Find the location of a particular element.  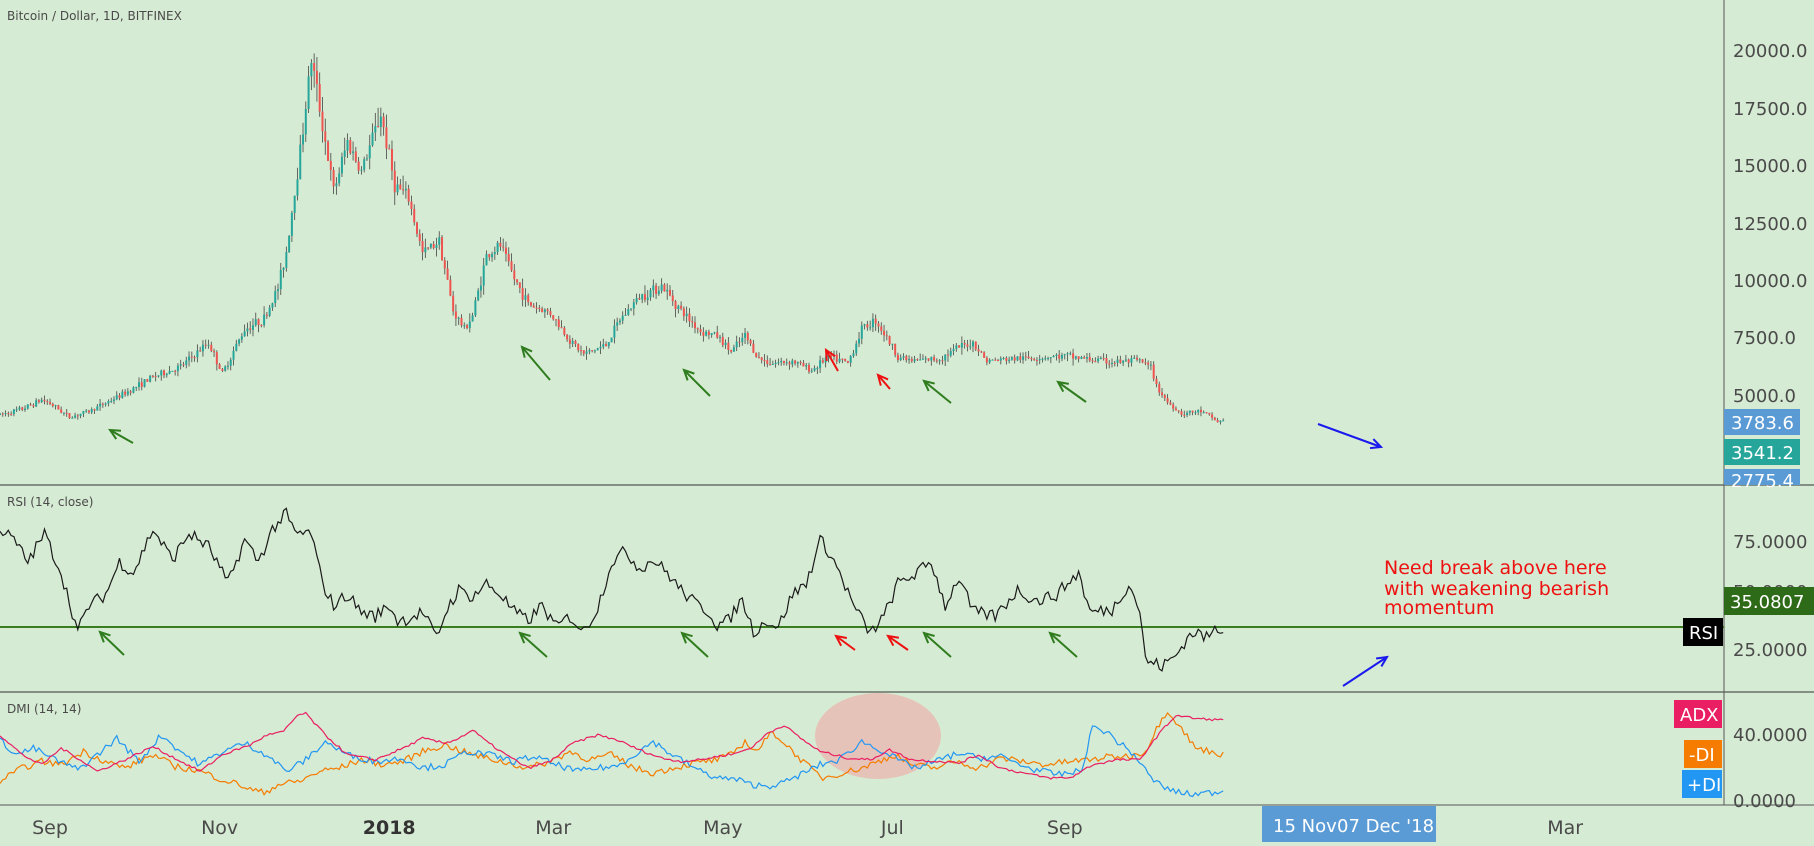

red-arrow-shaft is located at coordinates (884, 382).